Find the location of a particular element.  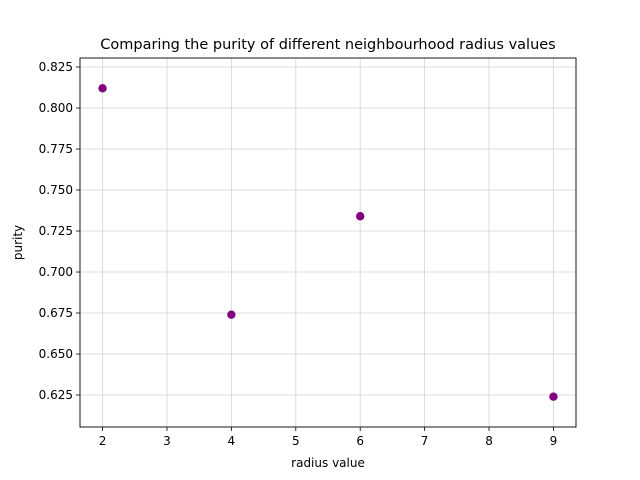

y-tick-label: 0.625 is located at coordinates (56, 395).